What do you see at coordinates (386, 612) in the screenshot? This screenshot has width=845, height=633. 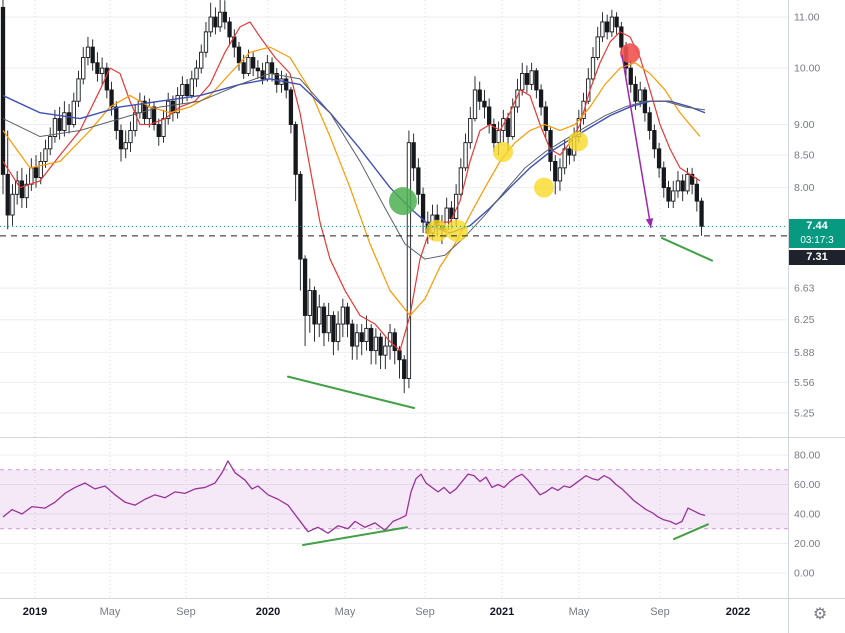 I see `time-axis: 2019 May Sep 2020 May Sep 2021 May Sep 2022` at bounding box center [386, 612].